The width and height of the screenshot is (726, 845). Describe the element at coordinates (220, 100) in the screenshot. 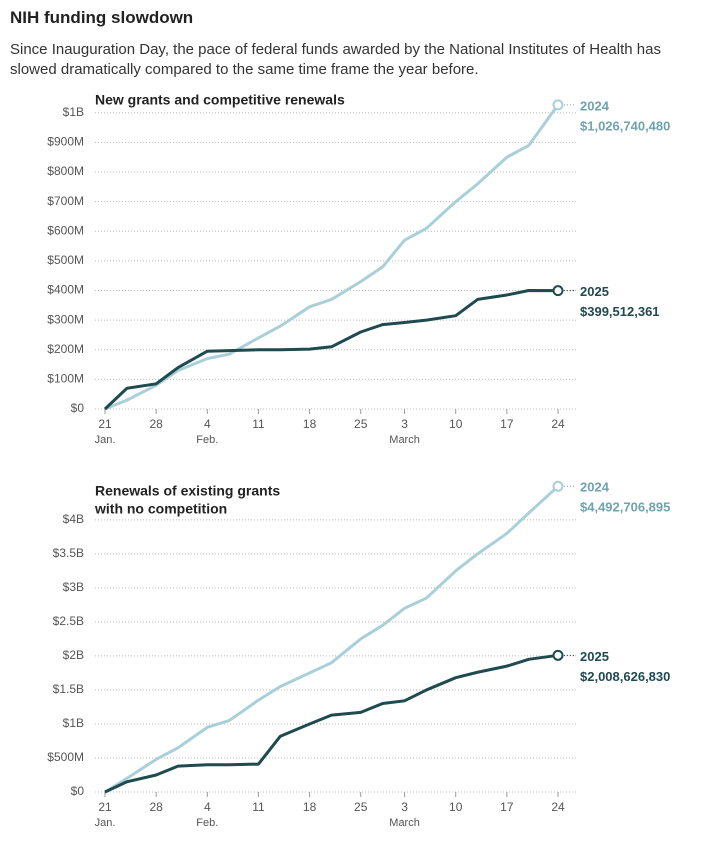

I see `chart-title: New grants and competitive renewals` at that location.